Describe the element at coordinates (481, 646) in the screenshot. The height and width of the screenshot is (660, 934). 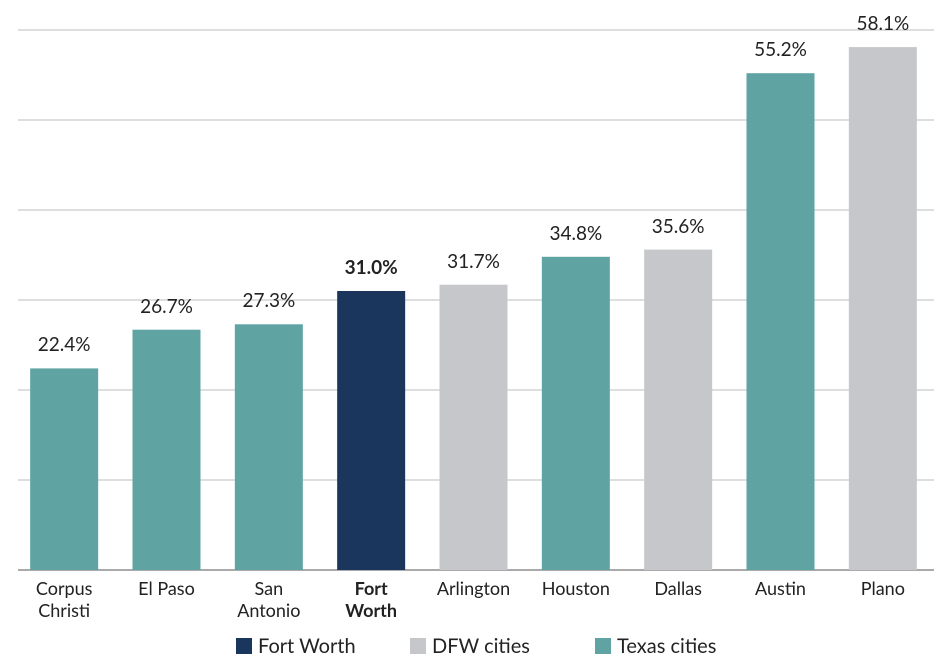
I see `legend-label: DFW cities` at that location.